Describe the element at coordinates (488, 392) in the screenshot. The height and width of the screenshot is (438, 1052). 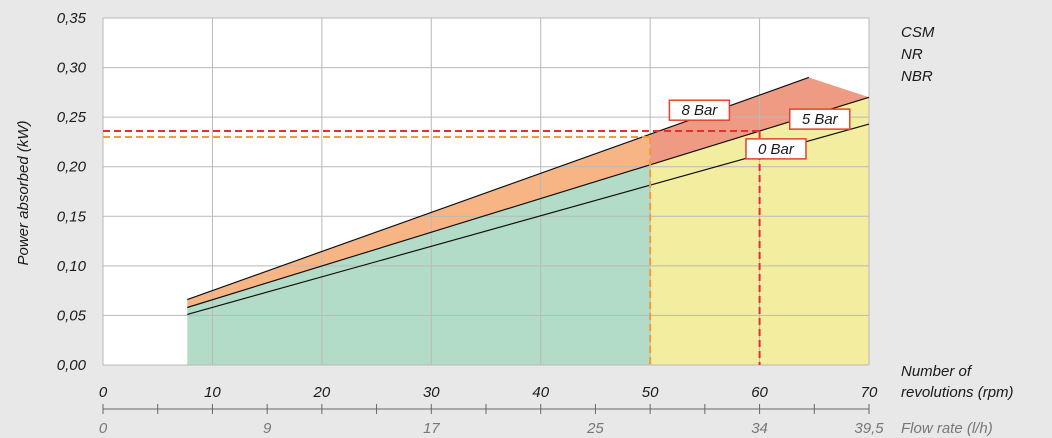
I see `x-tick-labels: 0 10 20 30 40 50 60 70` at that location.